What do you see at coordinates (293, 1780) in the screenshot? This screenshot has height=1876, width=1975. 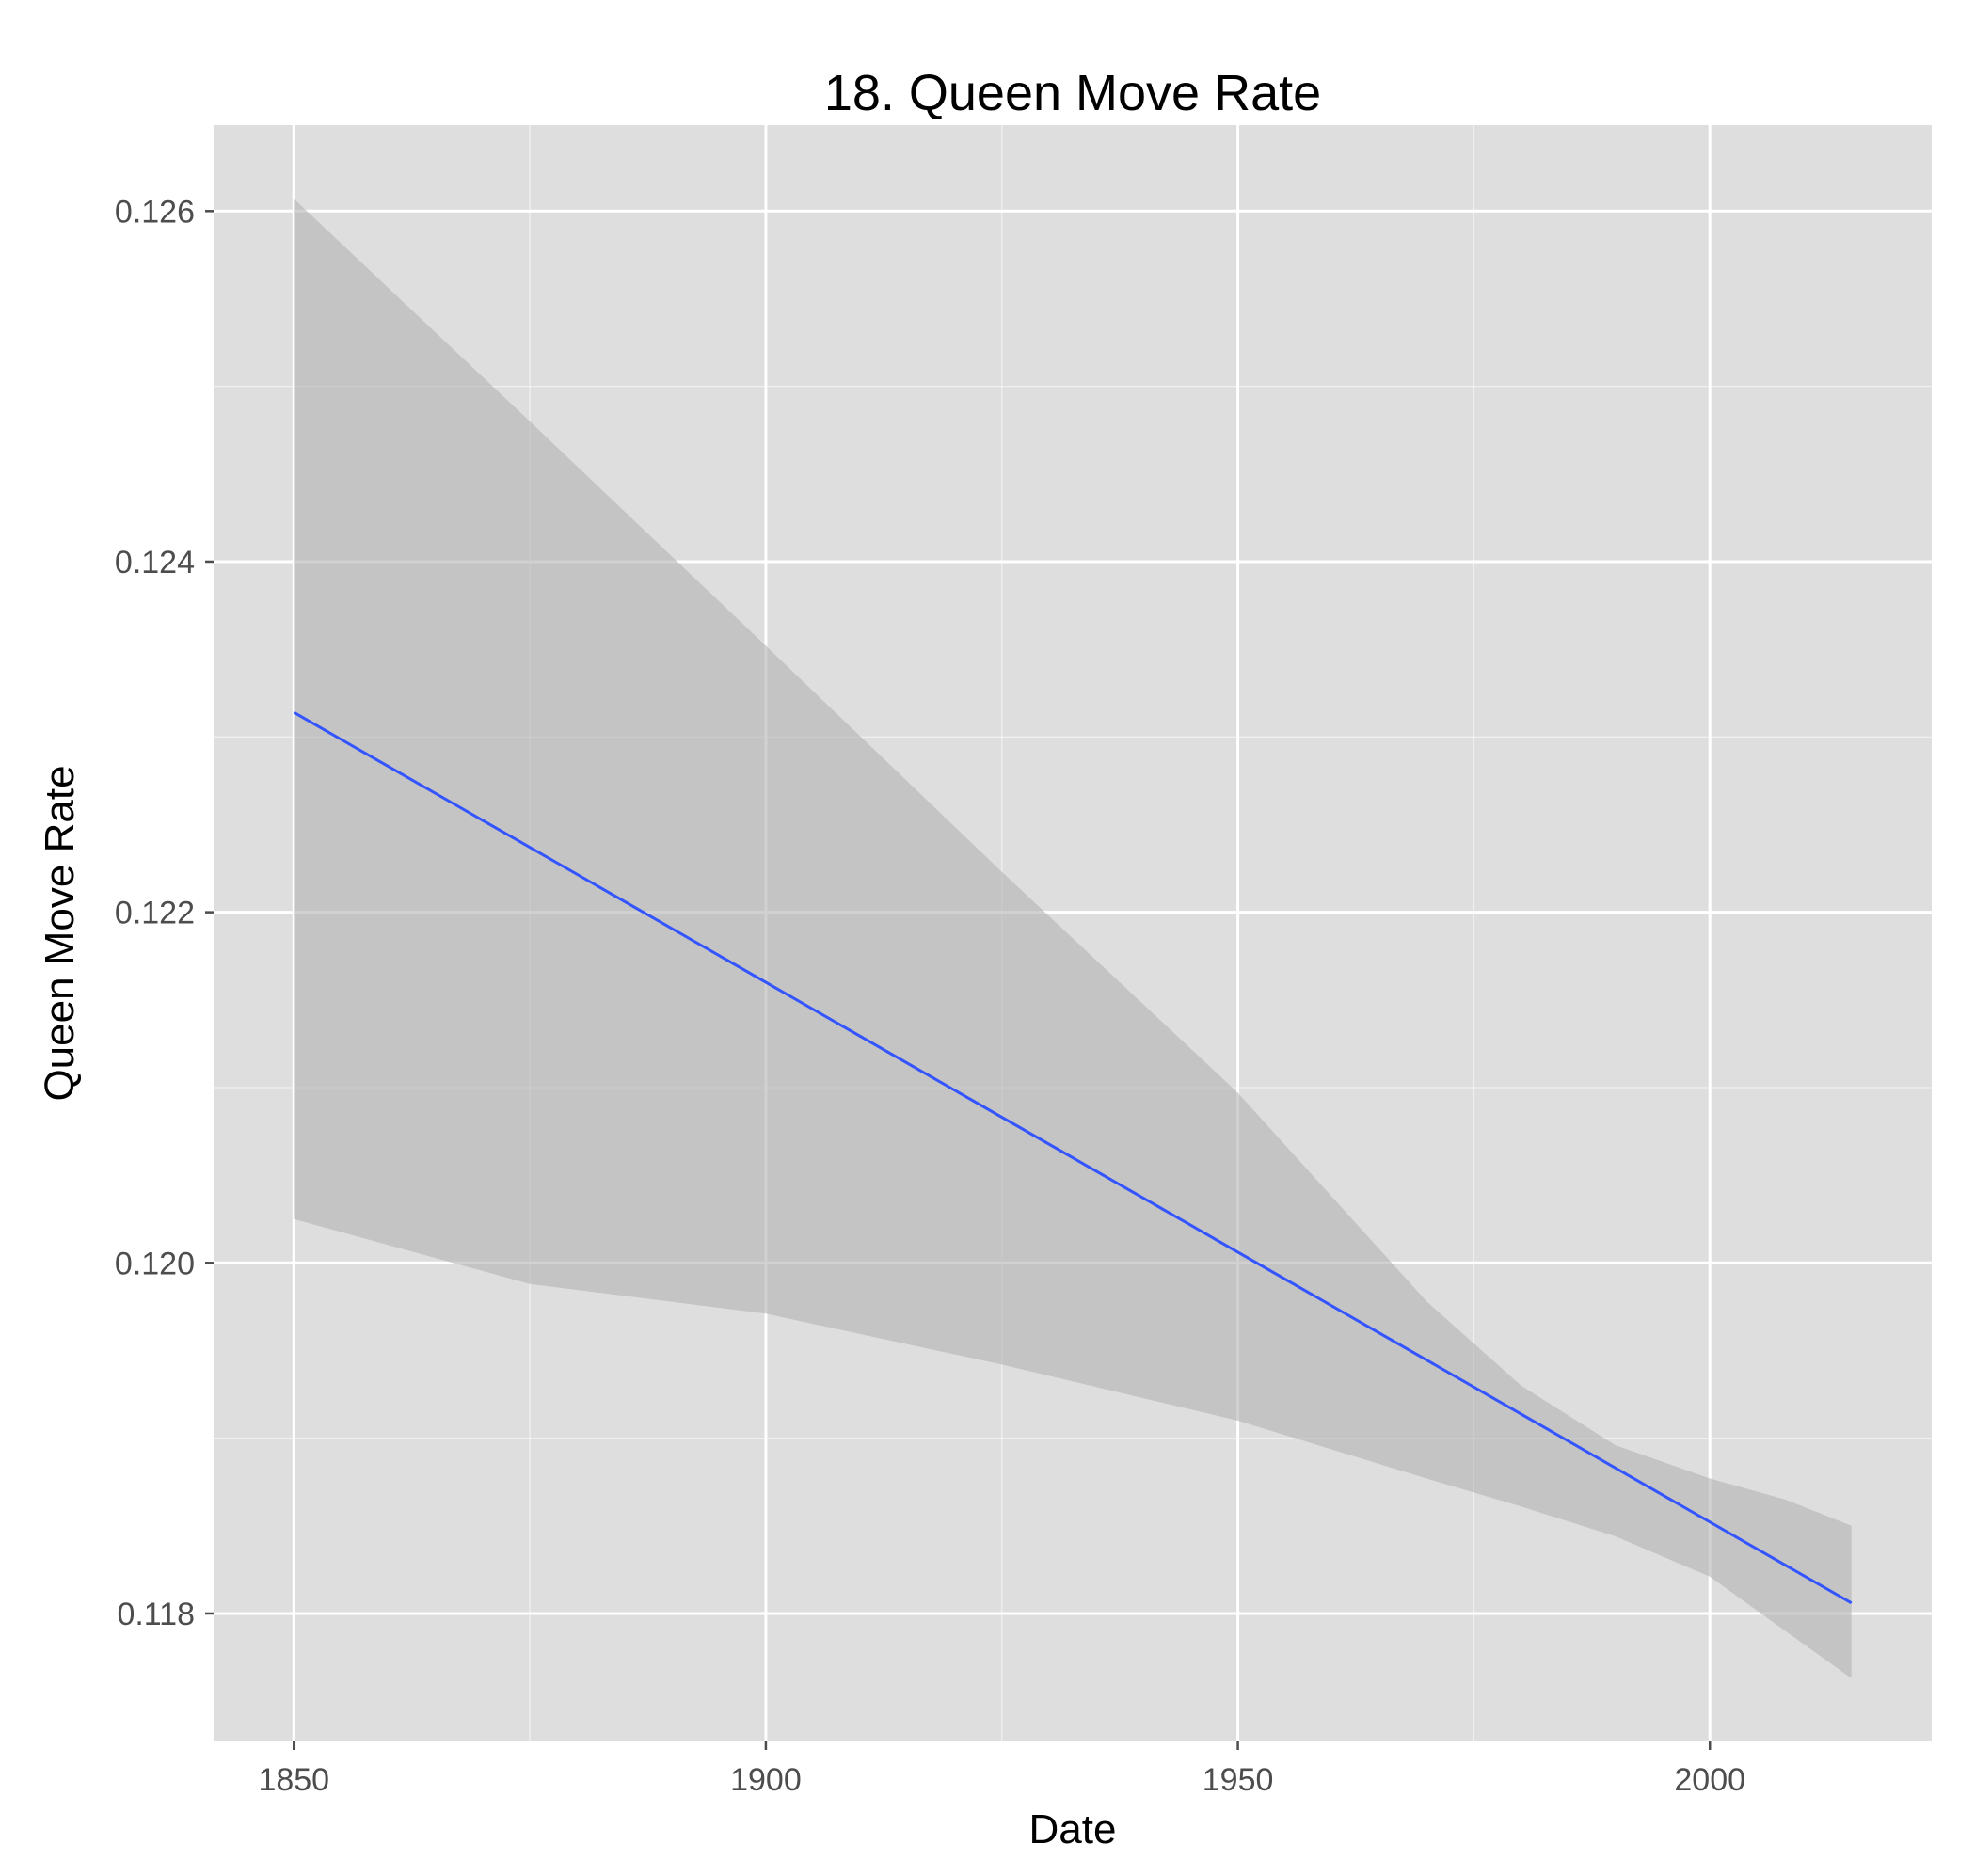 I see `x-tick-label: 1850` at bounding box center [293, 1780].